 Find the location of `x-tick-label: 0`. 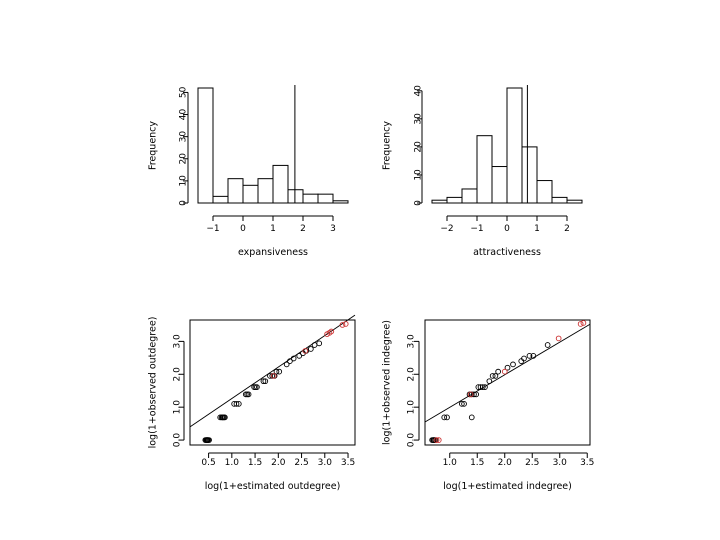

x-tick-label: 0 is located at coordinates (243, 229).